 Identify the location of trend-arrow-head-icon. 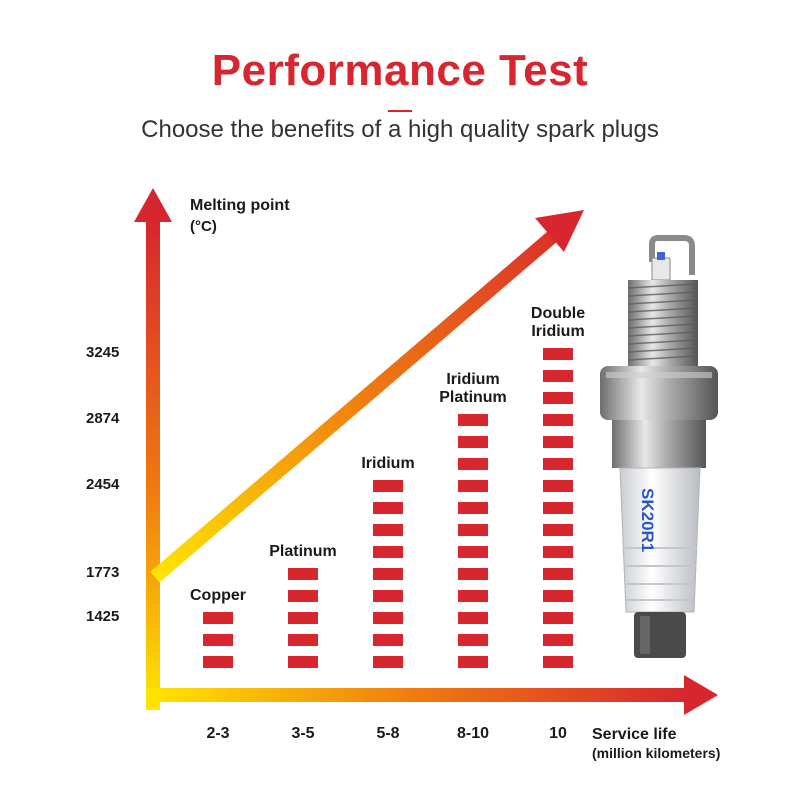
(559, 231).